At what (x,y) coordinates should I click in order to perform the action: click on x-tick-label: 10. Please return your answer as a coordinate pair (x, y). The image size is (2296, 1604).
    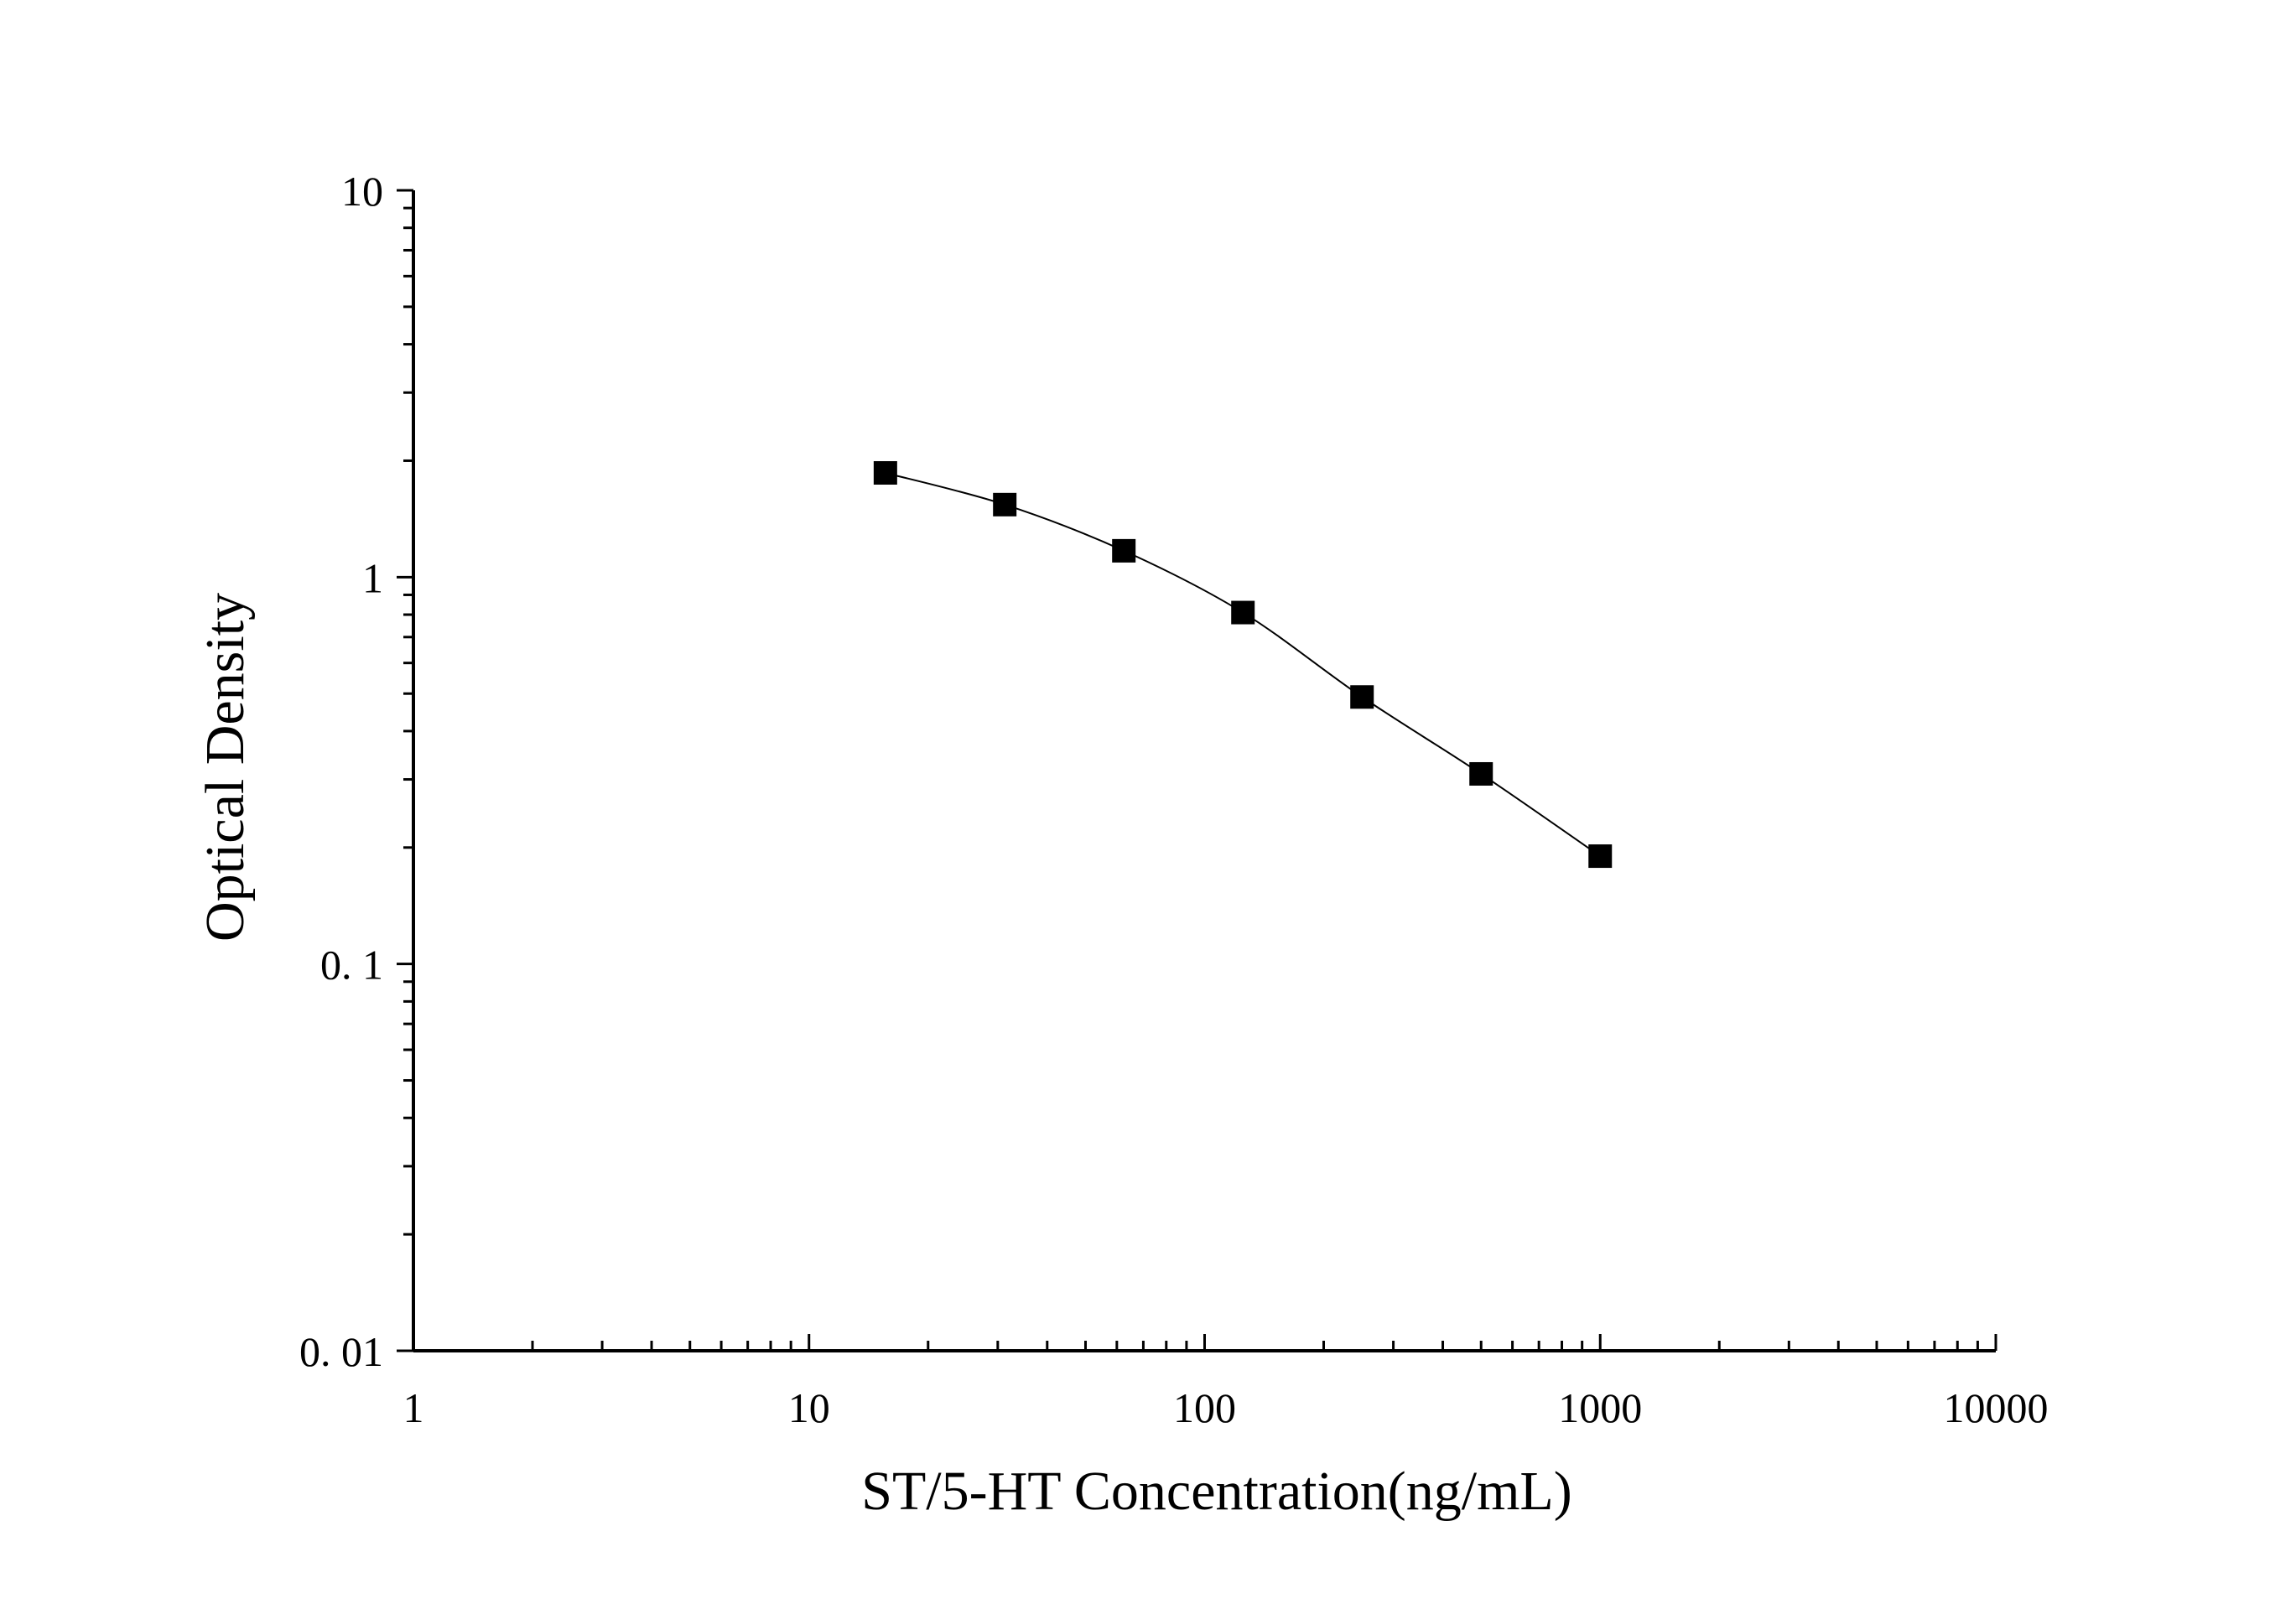
    Looking at the image, I should click on (809, 1407).